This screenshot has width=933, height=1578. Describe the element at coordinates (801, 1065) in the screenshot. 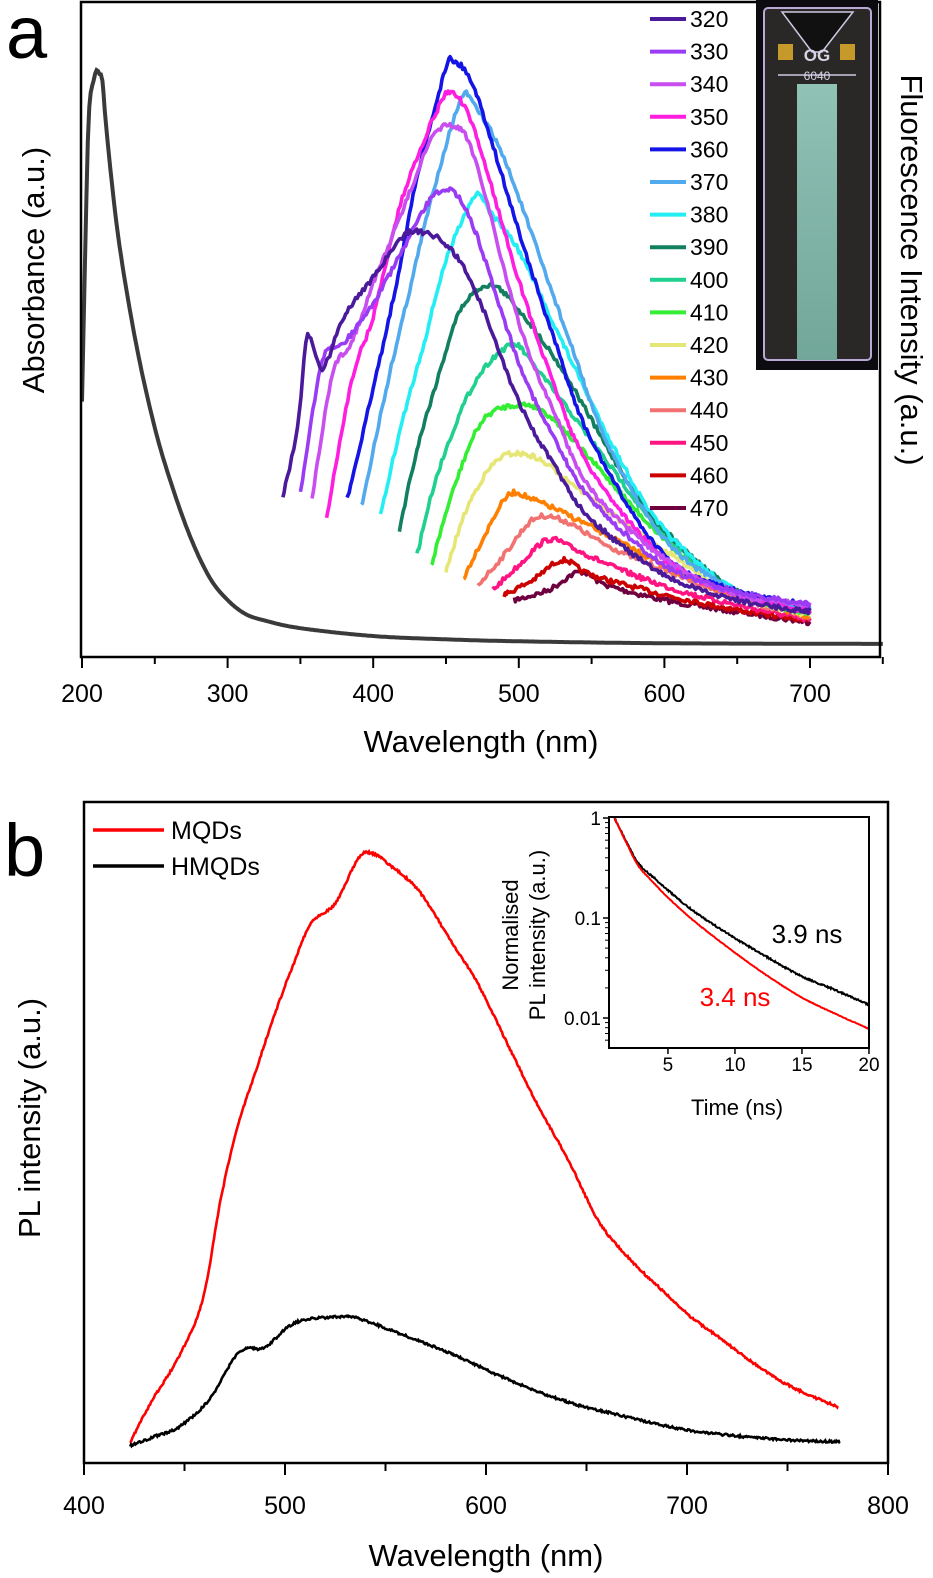

I see `inset-x-tick-label: 15` at that location.